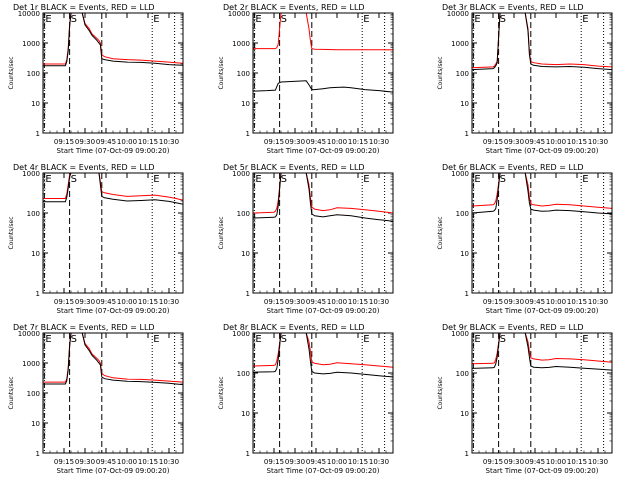 This screenshot has height=480, width=640. What do you see at coordinates (513, 7) in the screenshot?
I see `panel-title: Det 3r BLACK = Events, RED = LLD` at bounding box center [513, 7].